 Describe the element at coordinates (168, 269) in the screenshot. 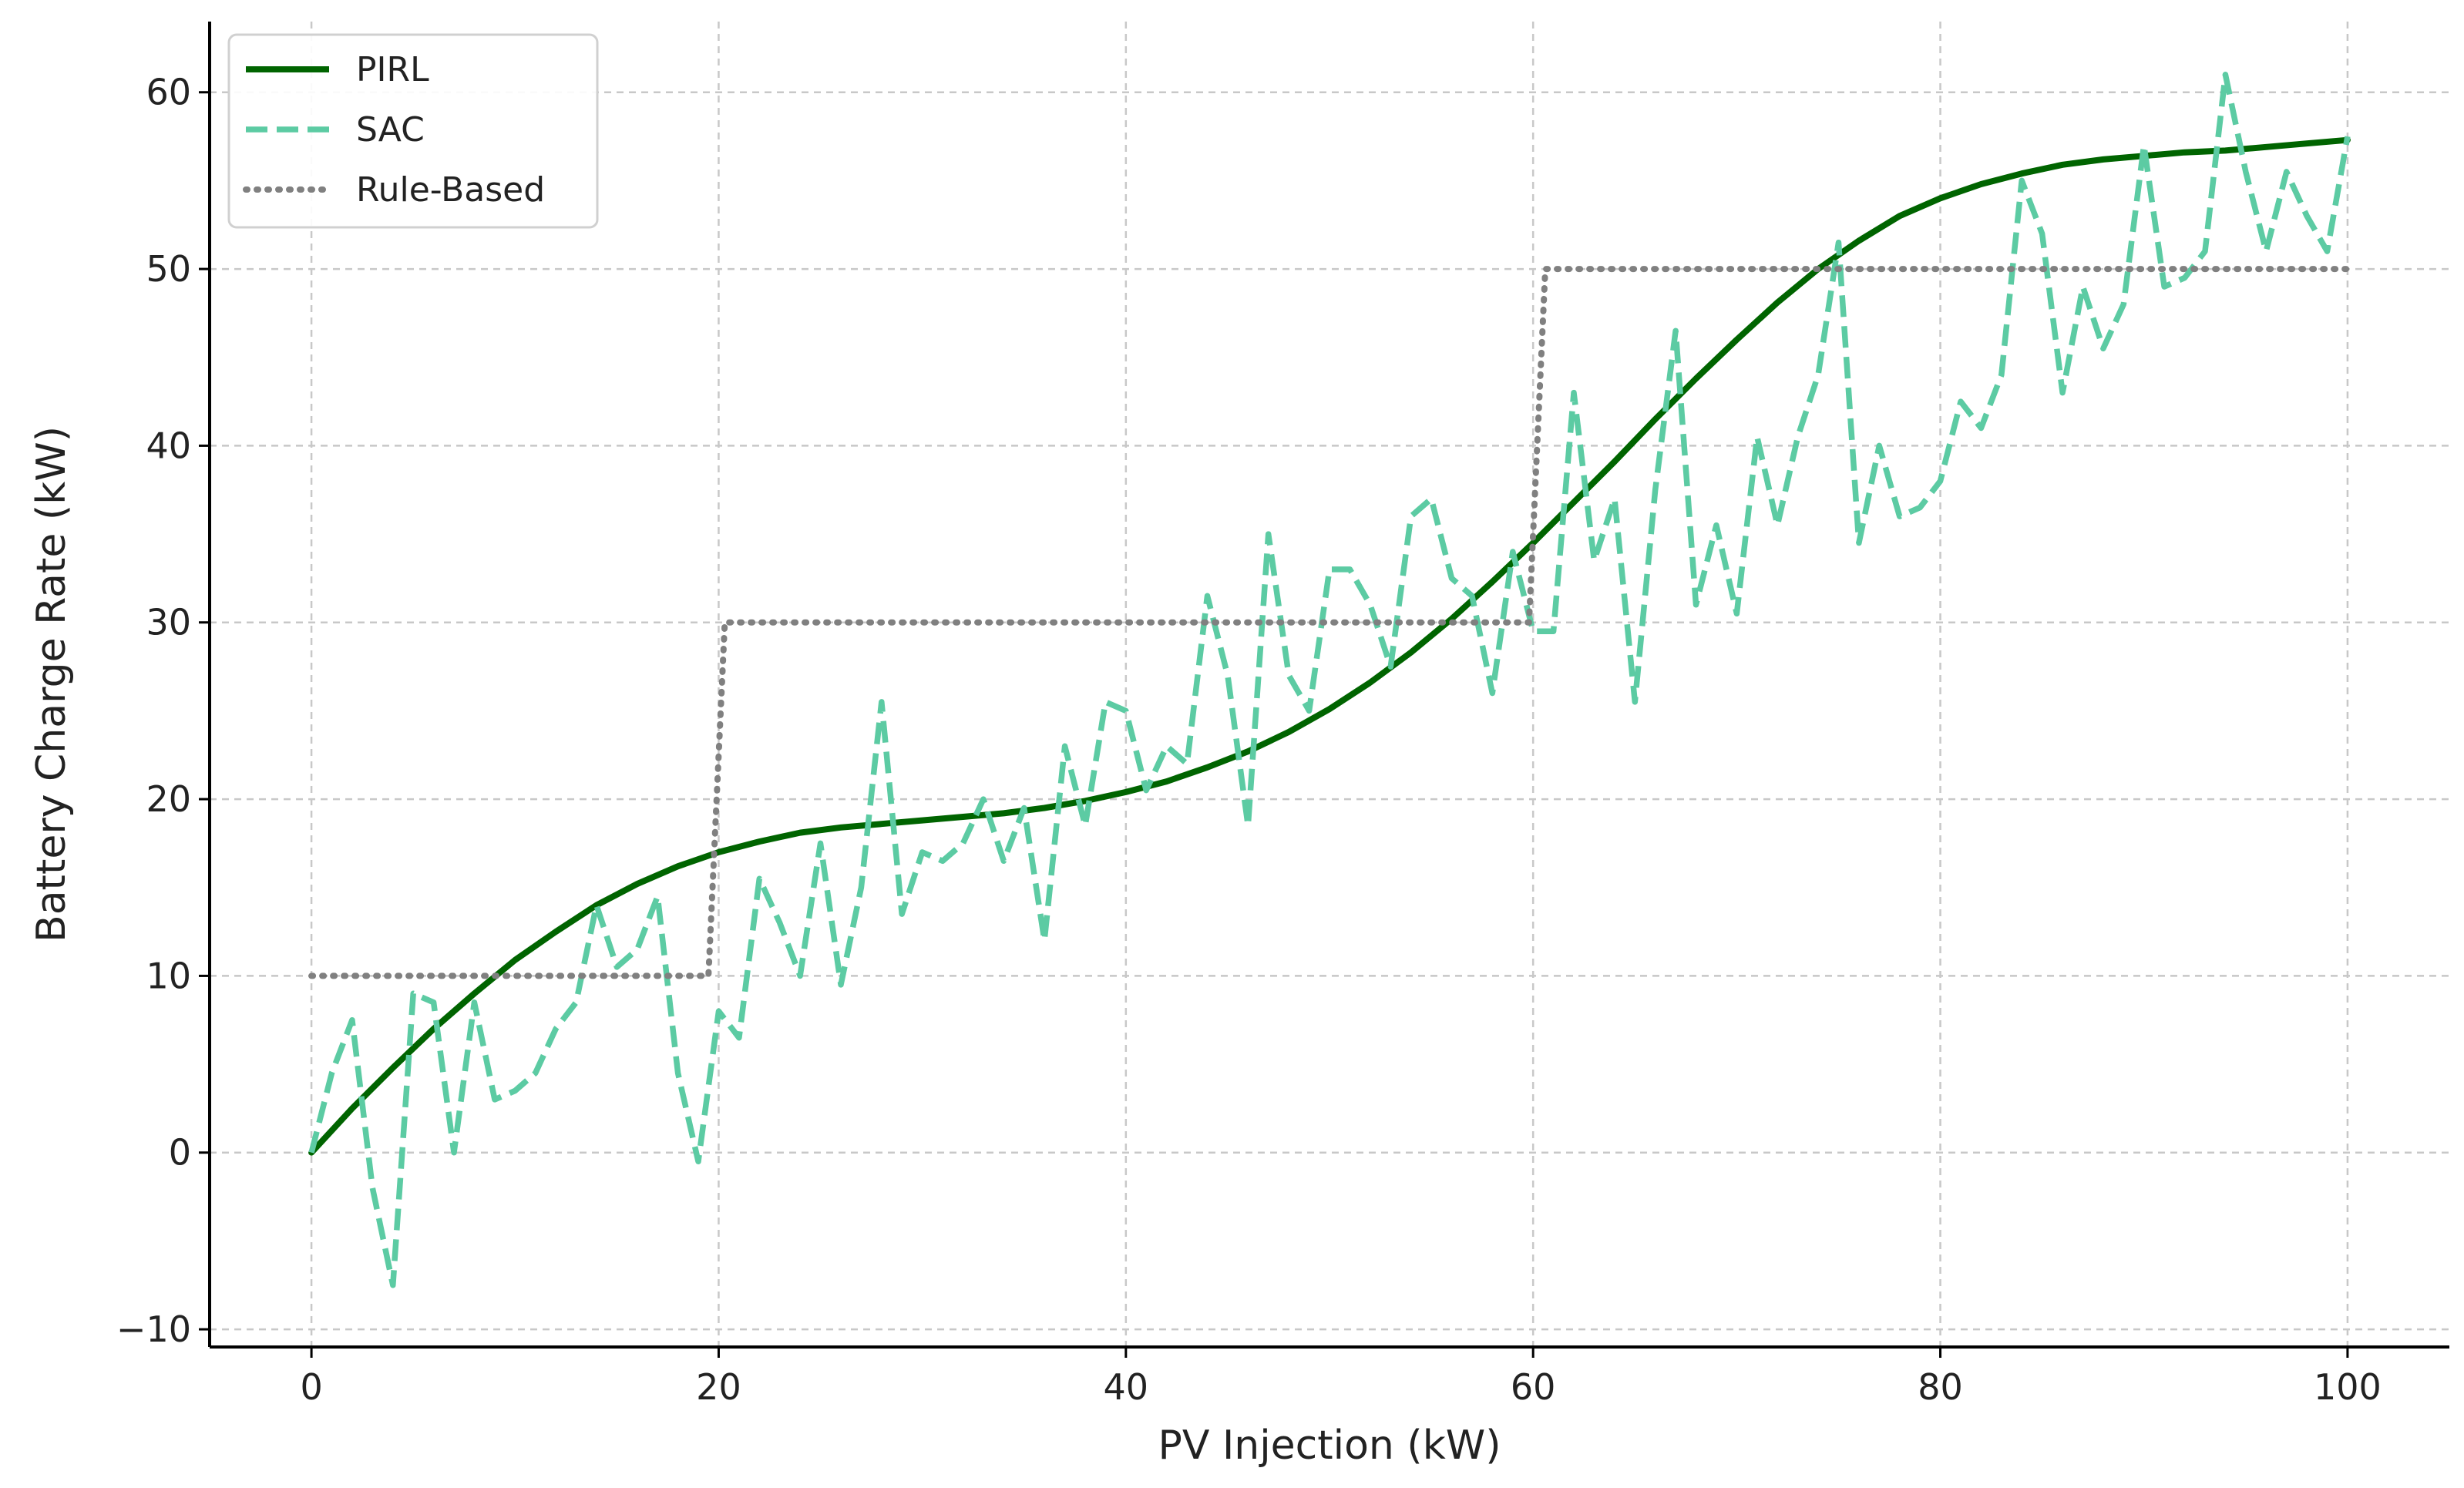

I see `y-tick-label: 50` at that location.